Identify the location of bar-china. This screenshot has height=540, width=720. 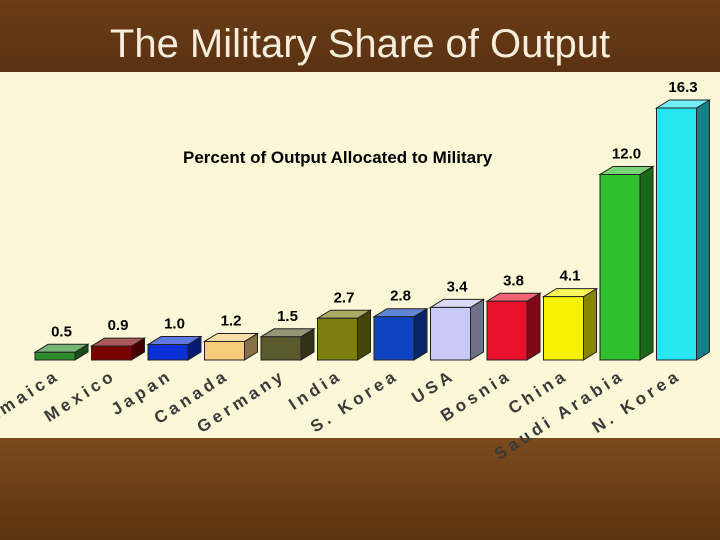
(570, 324).